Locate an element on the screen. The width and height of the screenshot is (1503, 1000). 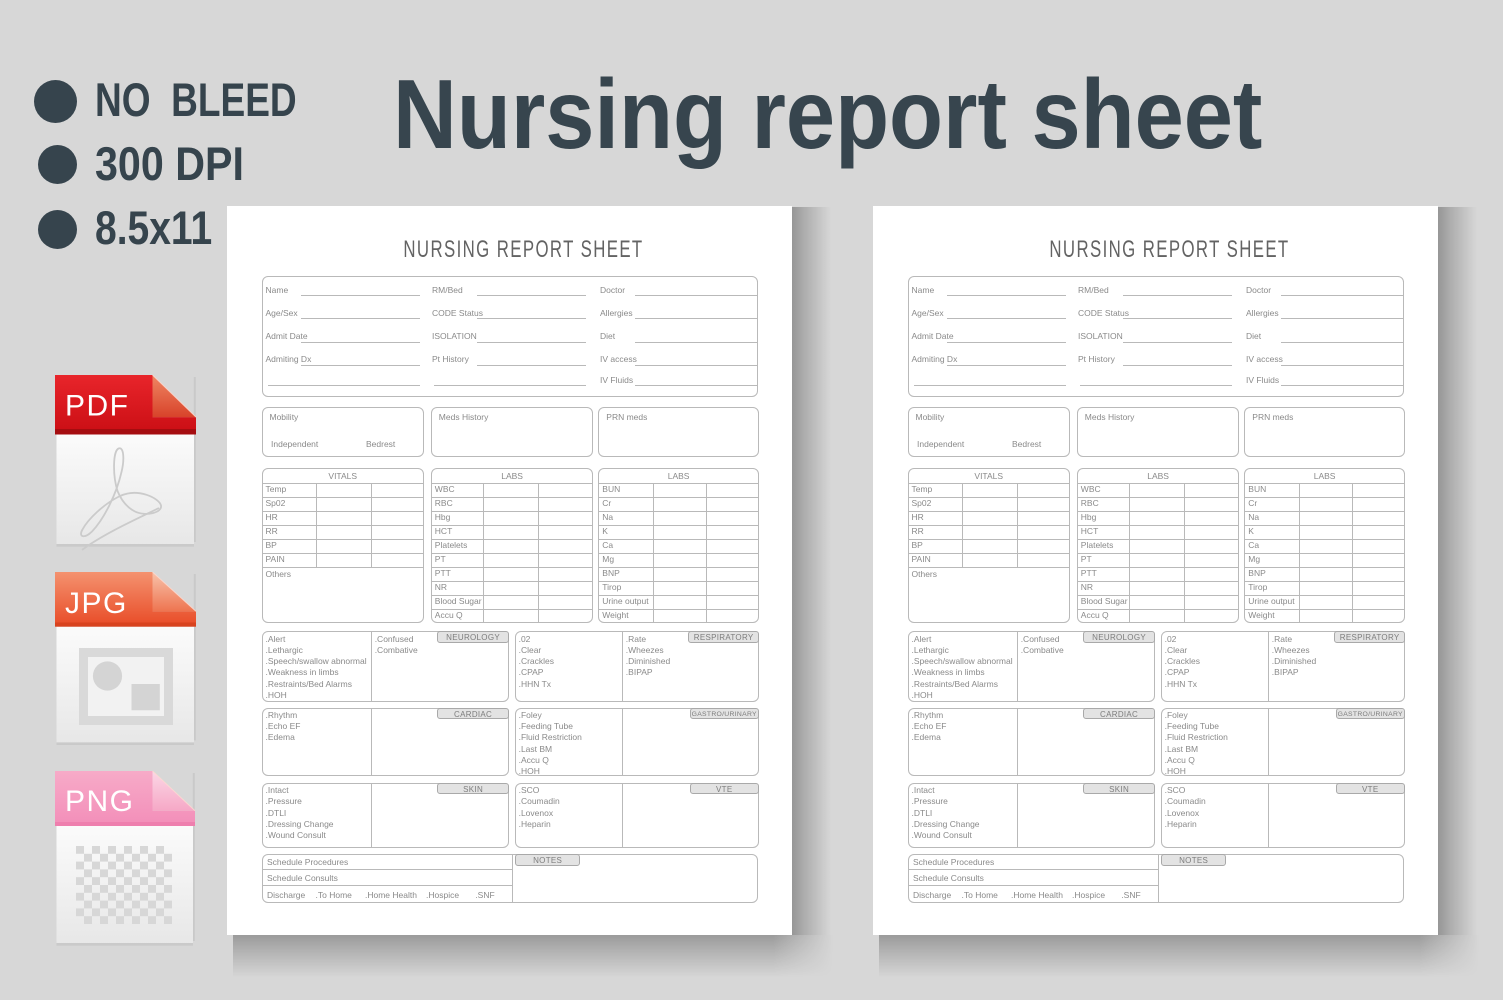
svg-text: JPG is located at coordinates (96, 603).